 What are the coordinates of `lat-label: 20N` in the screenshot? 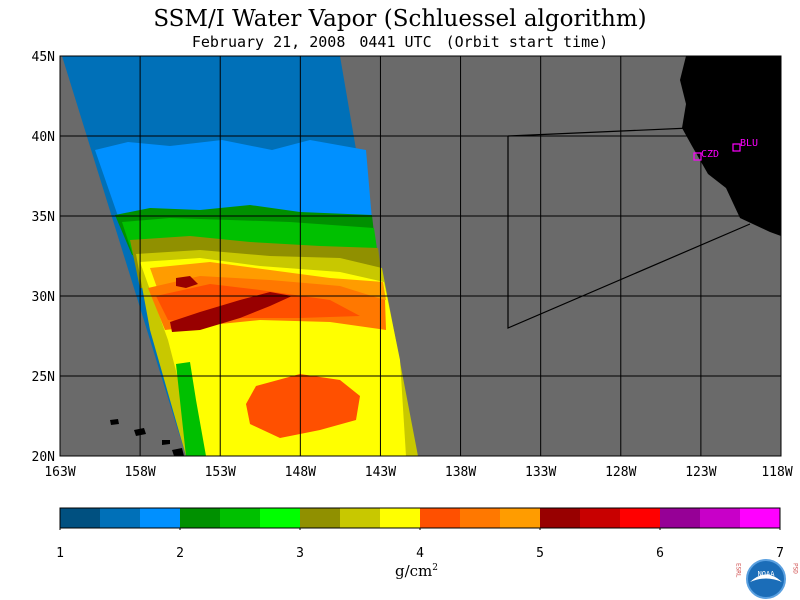 It's located at (43, 457).